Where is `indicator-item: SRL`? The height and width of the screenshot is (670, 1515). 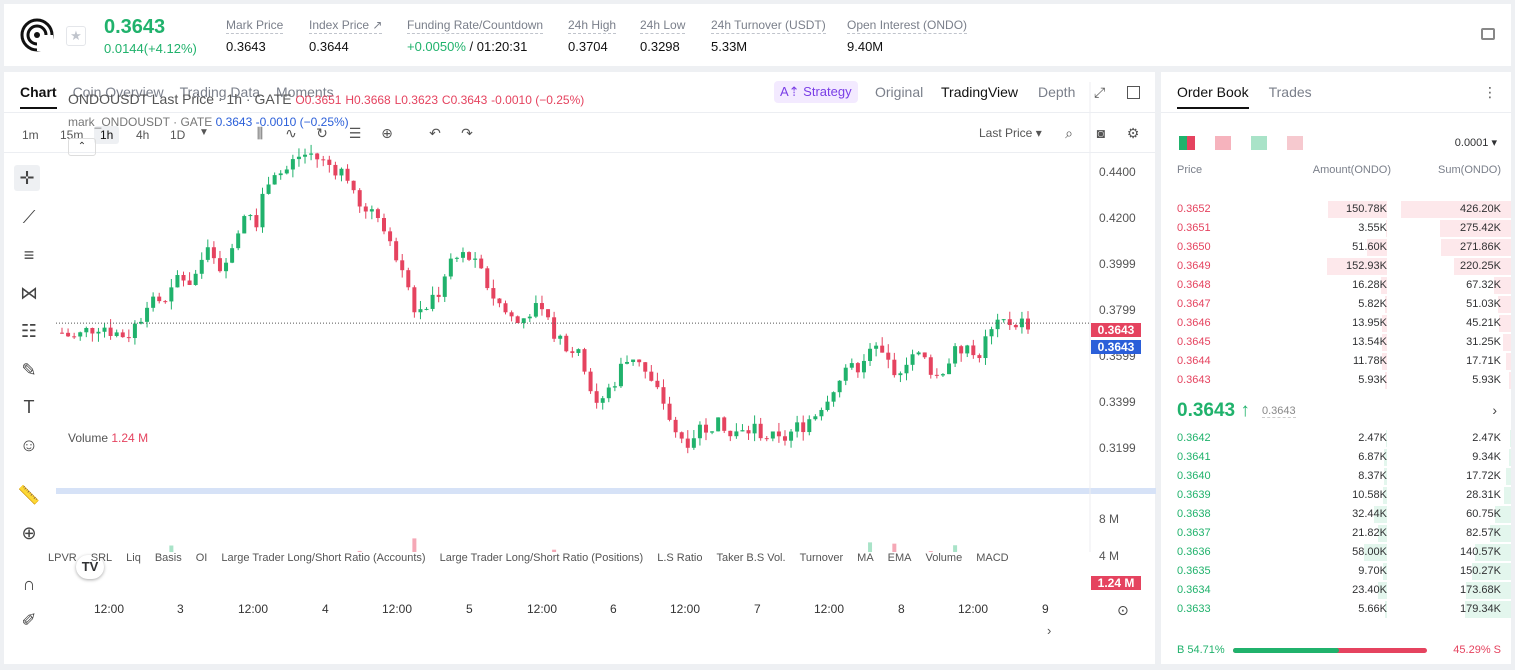
indicator-item: SRL is located at coordinates (101, 558).